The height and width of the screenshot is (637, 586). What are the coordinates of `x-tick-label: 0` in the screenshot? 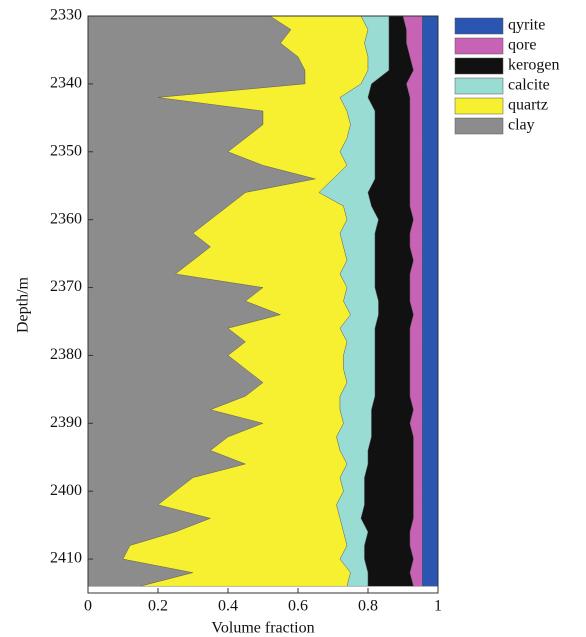 It's located at (88, 606).